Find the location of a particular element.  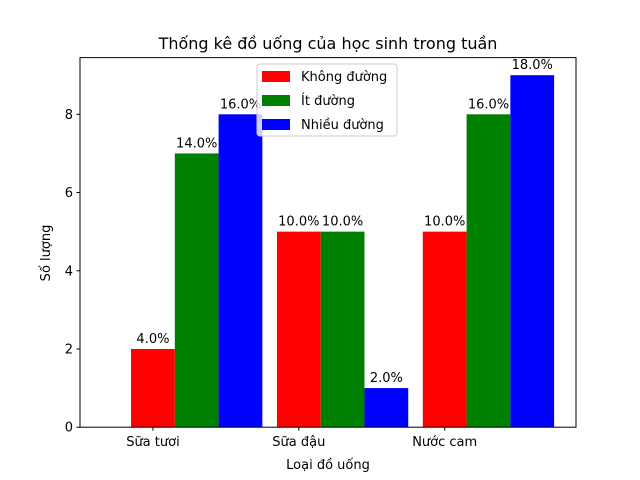

y-axis-label: Số lượng is located at coordinates (46, 253).